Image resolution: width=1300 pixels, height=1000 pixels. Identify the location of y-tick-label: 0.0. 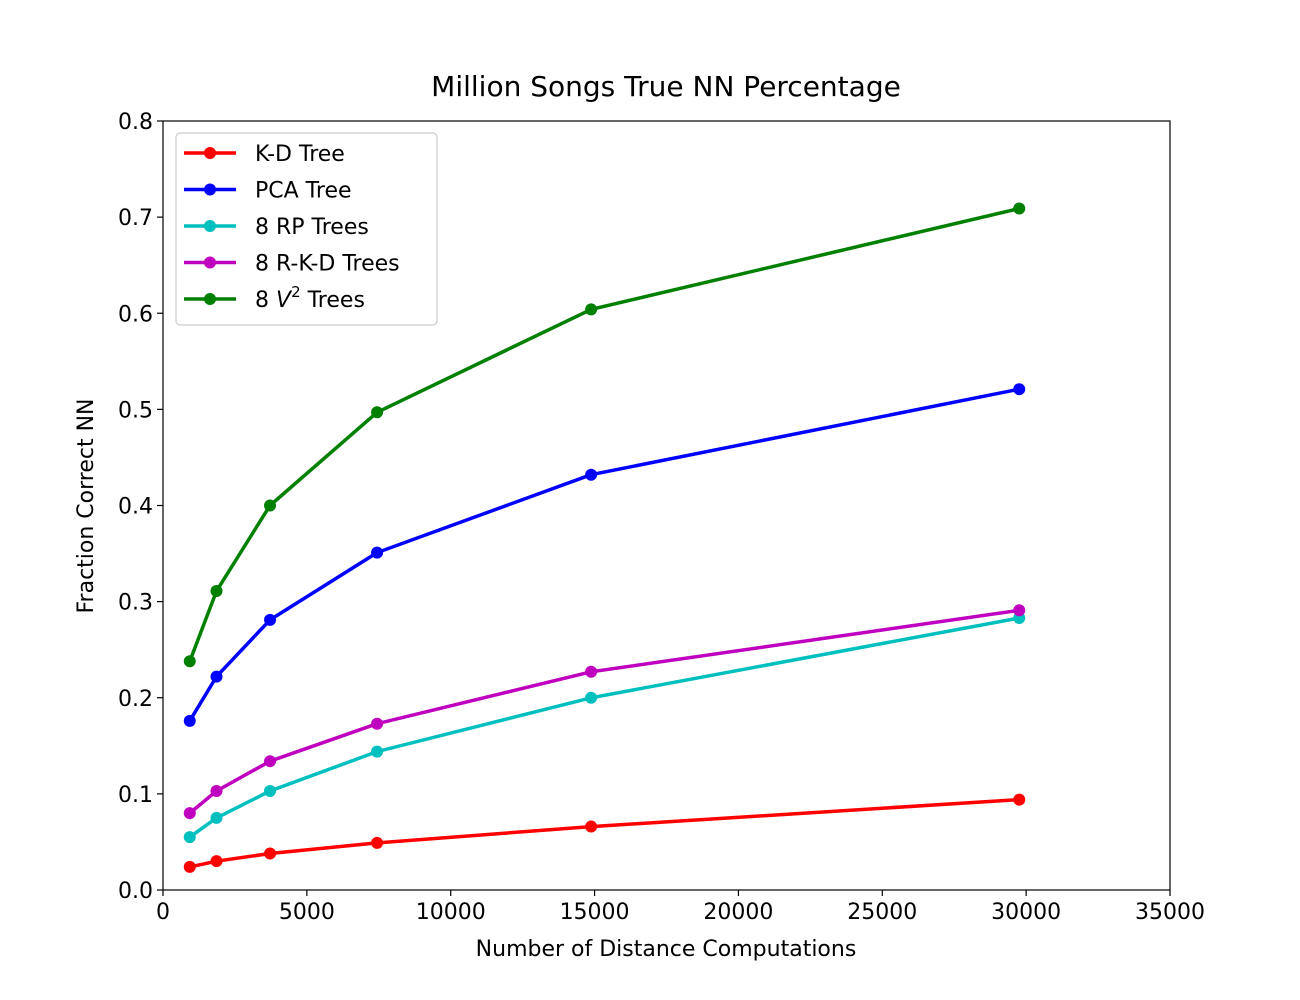
(135, 891).